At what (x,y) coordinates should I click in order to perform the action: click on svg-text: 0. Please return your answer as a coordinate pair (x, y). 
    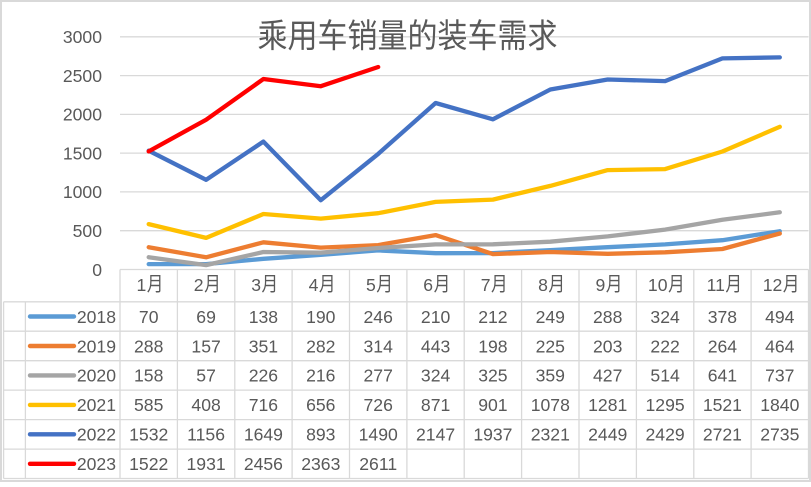
    Looking at the image, I should click on (97, 270).